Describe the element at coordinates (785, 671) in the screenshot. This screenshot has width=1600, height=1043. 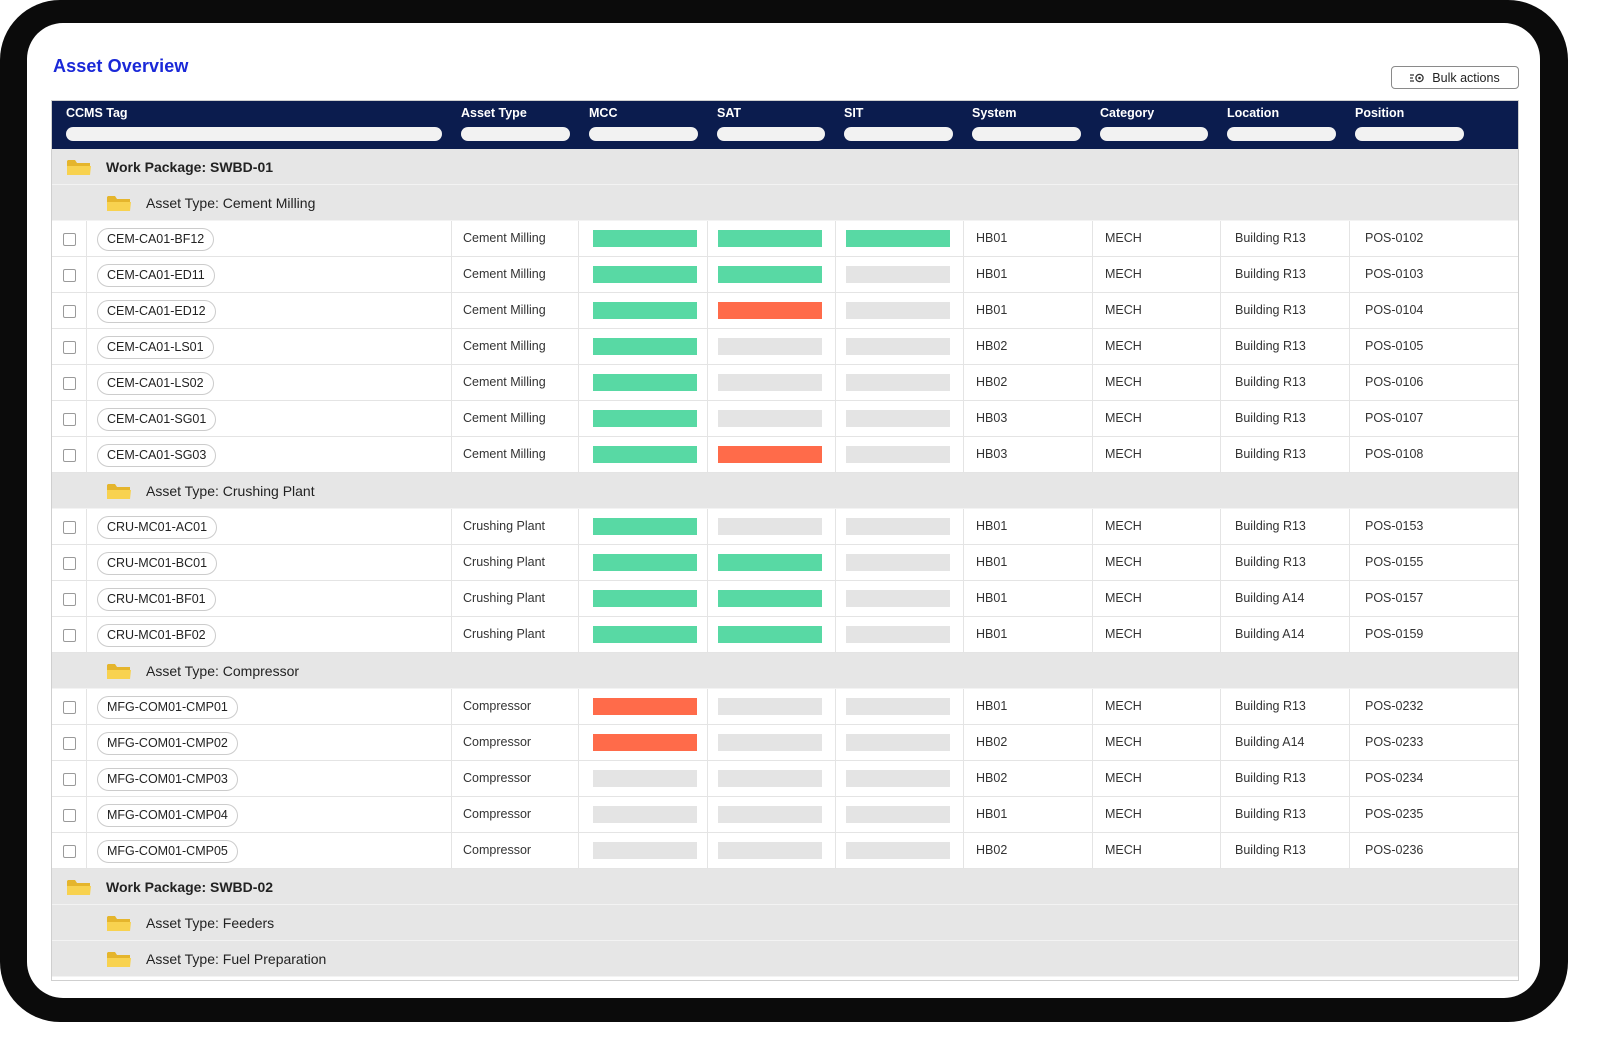
I see `asset-type-row: Asset Type: Compressor` at that location.